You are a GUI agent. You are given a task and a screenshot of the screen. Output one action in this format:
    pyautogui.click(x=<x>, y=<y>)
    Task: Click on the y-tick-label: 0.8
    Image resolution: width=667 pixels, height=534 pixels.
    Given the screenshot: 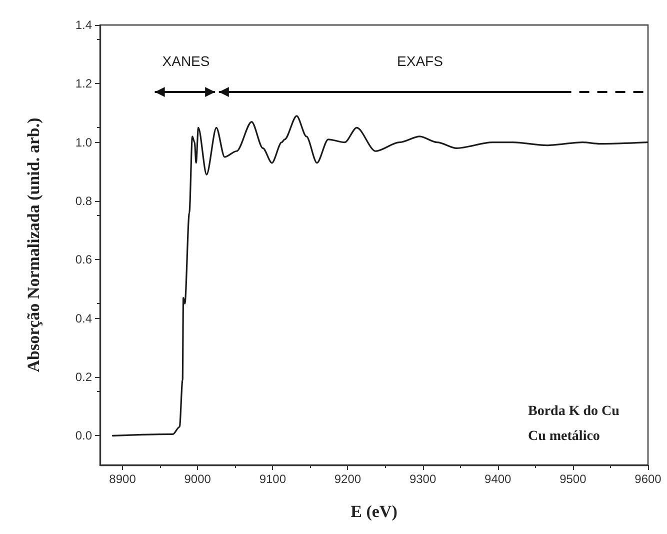 What is the action you would take?
    pyautogui.click(x=83, y=201)
    